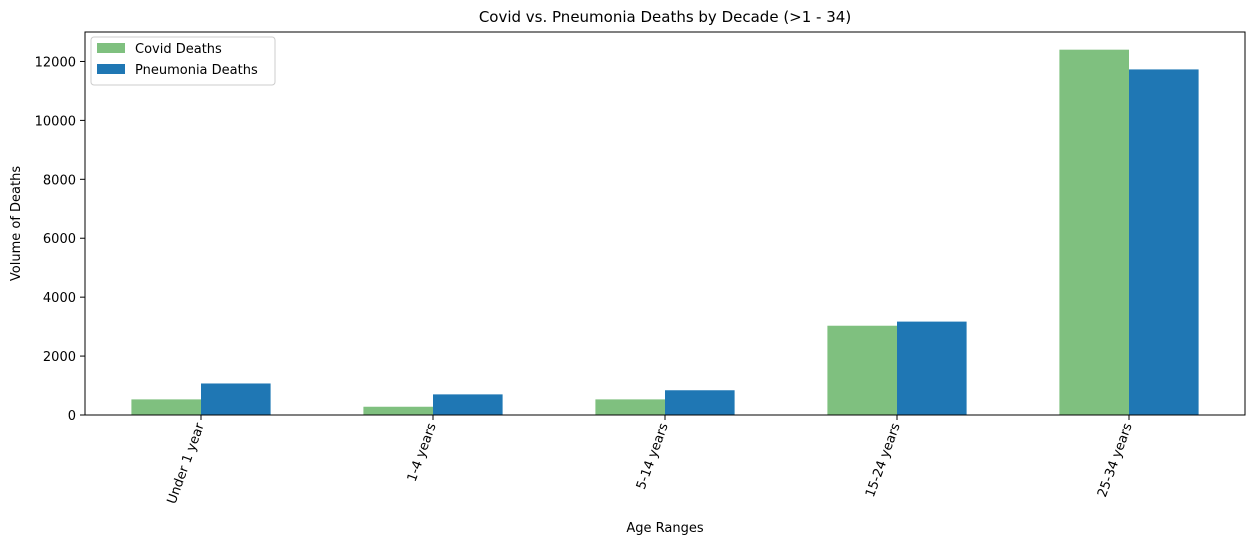 Image resolution: width=1256 pixels, height=544 pixels. Describe the element at coordinates (1115, 460) in the screenshot. I see `x-tick-label: 25-34 years` at that location.